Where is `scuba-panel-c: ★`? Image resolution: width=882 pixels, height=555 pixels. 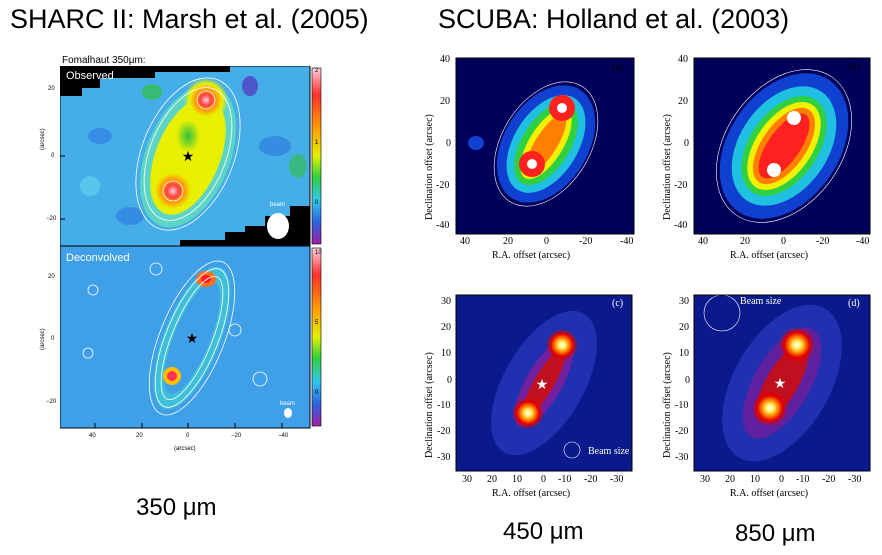
scuba-panel-c: ★ is located at coordinates (544, 383).